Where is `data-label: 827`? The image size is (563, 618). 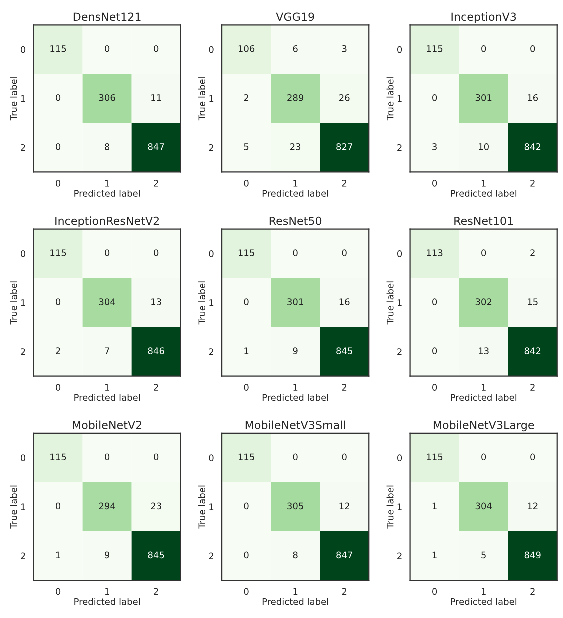 data-label: 827 is located at coordinates (344, 147).